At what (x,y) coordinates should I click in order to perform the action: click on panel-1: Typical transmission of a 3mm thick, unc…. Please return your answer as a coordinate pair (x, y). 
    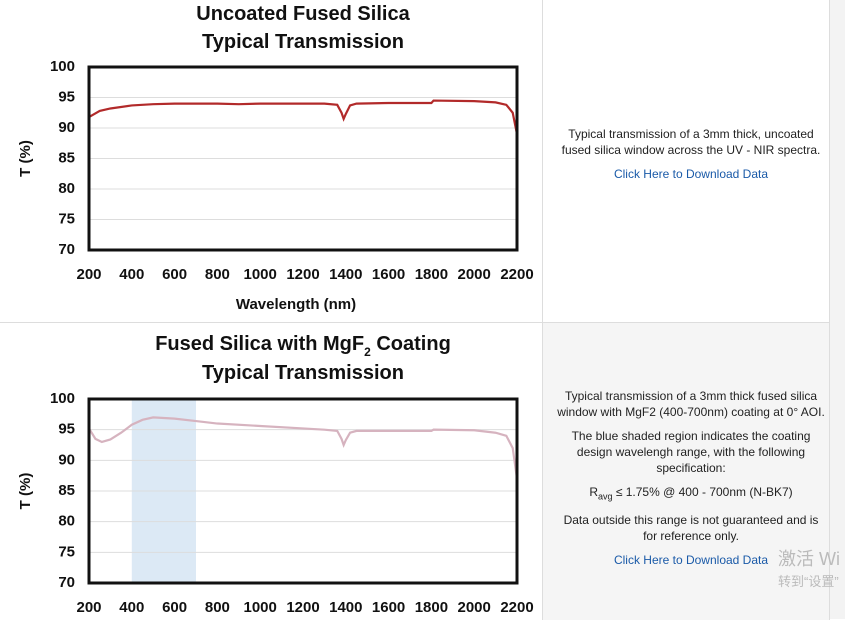
    Looking at the image, I should click on (691, 154).